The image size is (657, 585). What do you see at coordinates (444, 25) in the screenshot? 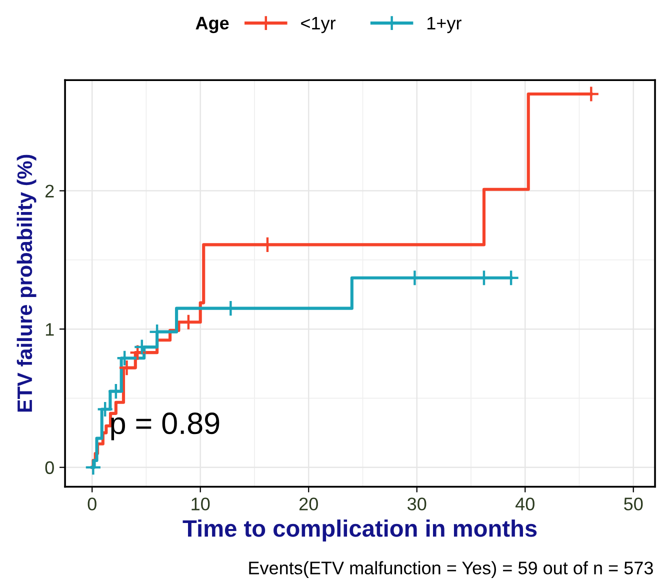
I see `legend-label: 1+yr` at bounding box center [444, 25].